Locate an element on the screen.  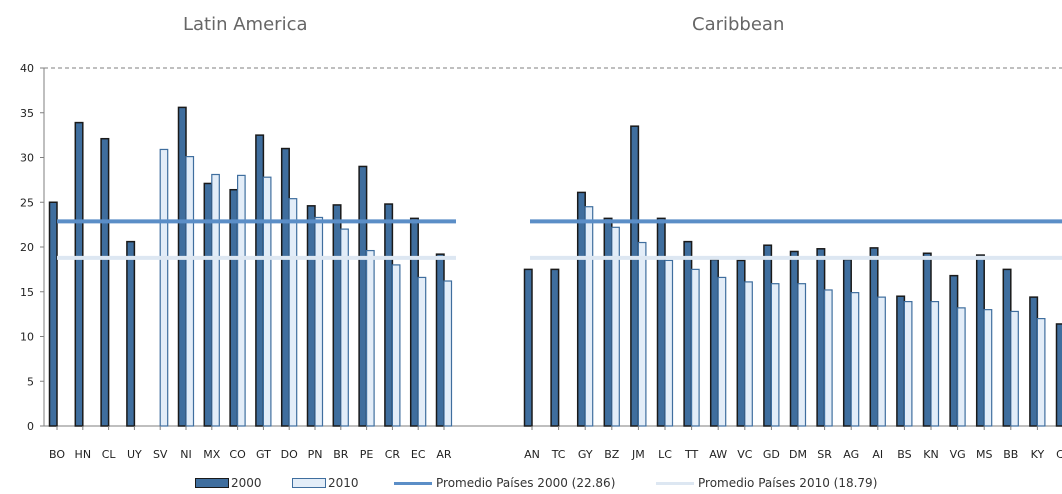
legend-item-2010: 2010 is located at coordinates (325, 483).